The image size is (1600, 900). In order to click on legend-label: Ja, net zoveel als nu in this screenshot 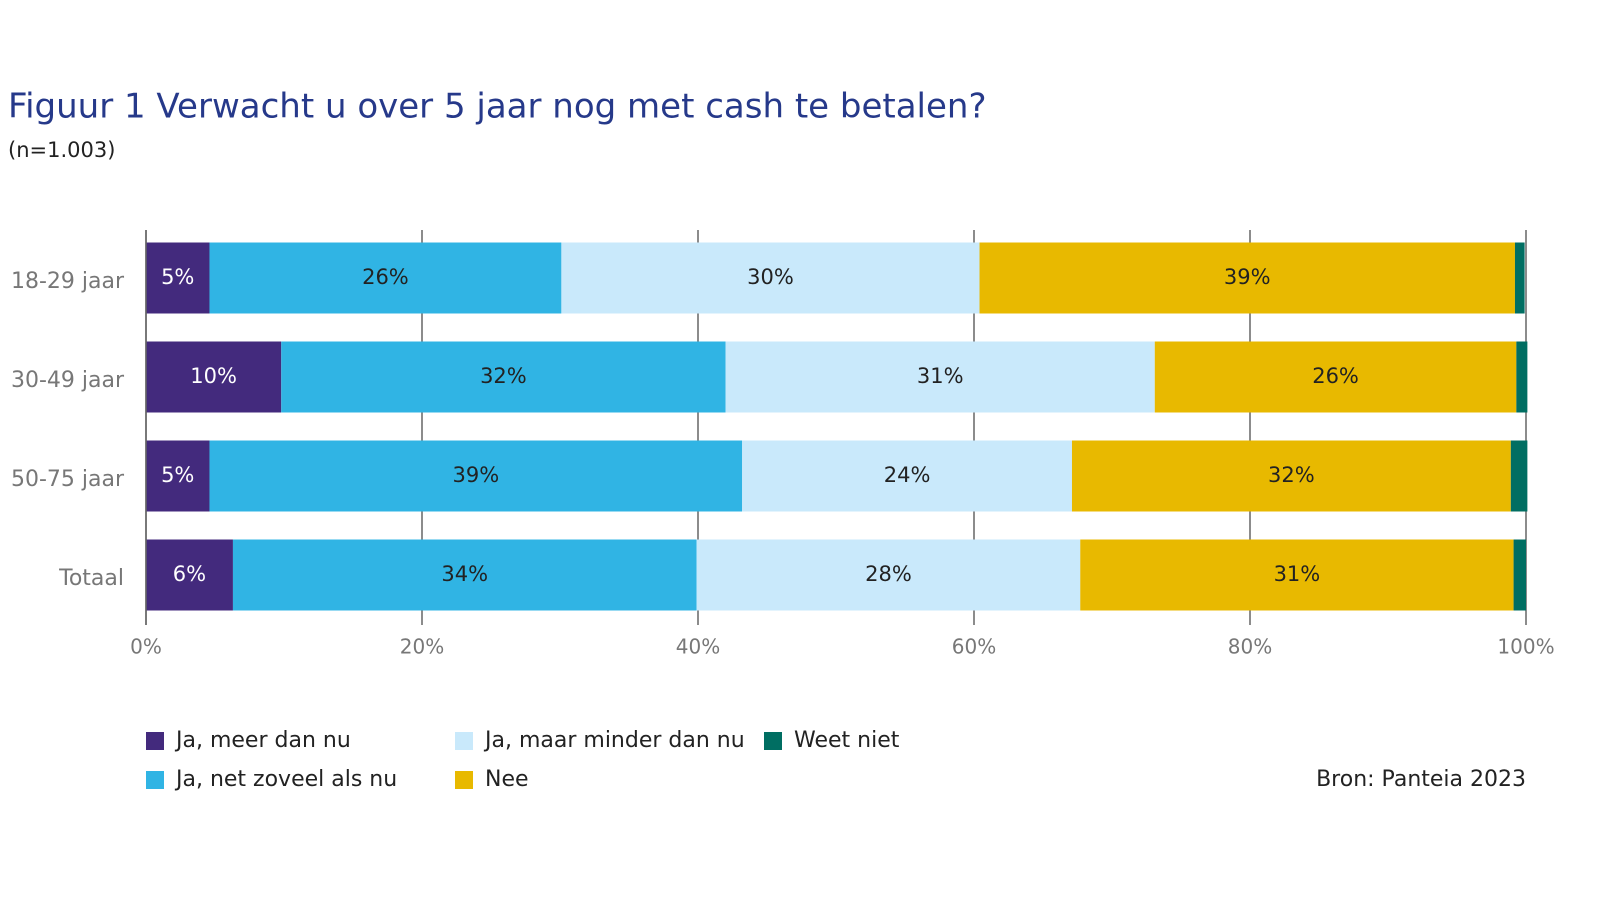, I will do `click(285, 779)`.